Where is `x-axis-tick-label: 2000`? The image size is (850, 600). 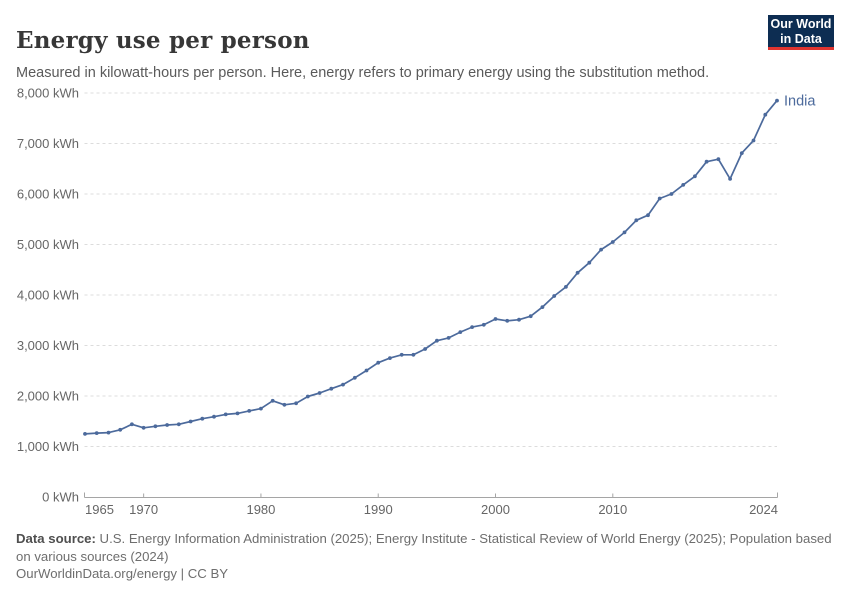
x-axis-tick-label: 2000 is located at coordinates (495, 509).